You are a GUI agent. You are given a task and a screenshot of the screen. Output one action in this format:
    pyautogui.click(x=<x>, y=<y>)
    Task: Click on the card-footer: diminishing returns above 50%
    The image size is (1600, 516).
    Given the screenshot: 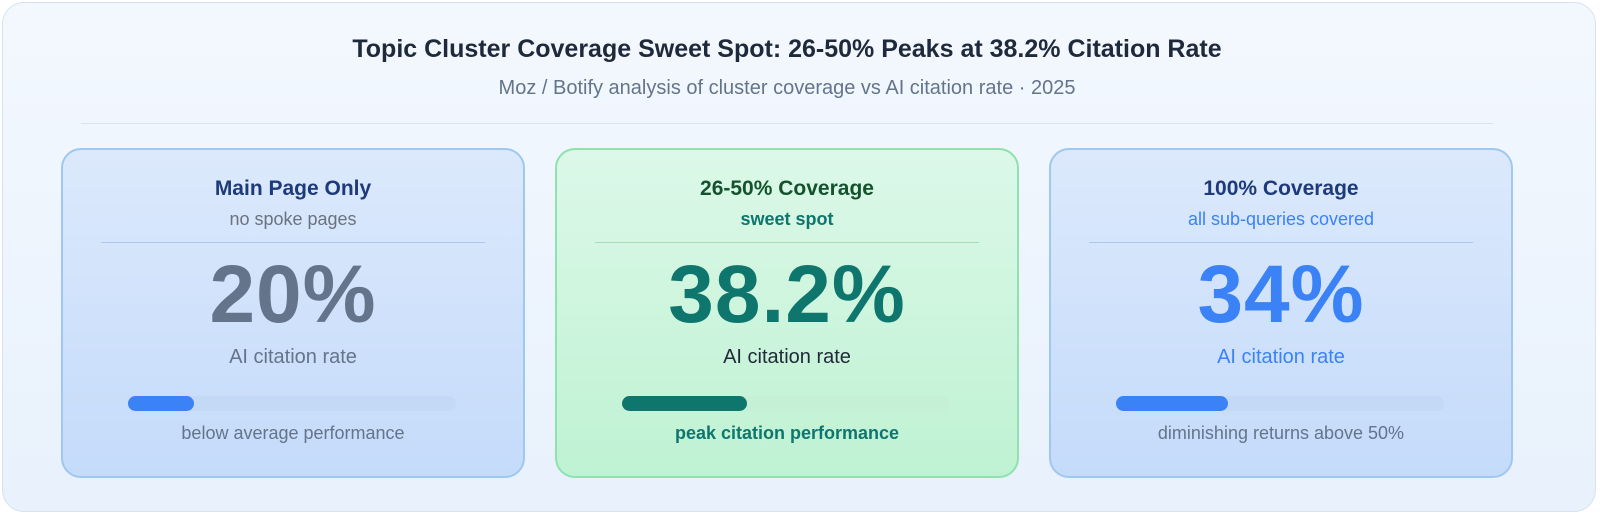 What is the action you would take?
    pyautogui.click(x=1281, y=433)
    